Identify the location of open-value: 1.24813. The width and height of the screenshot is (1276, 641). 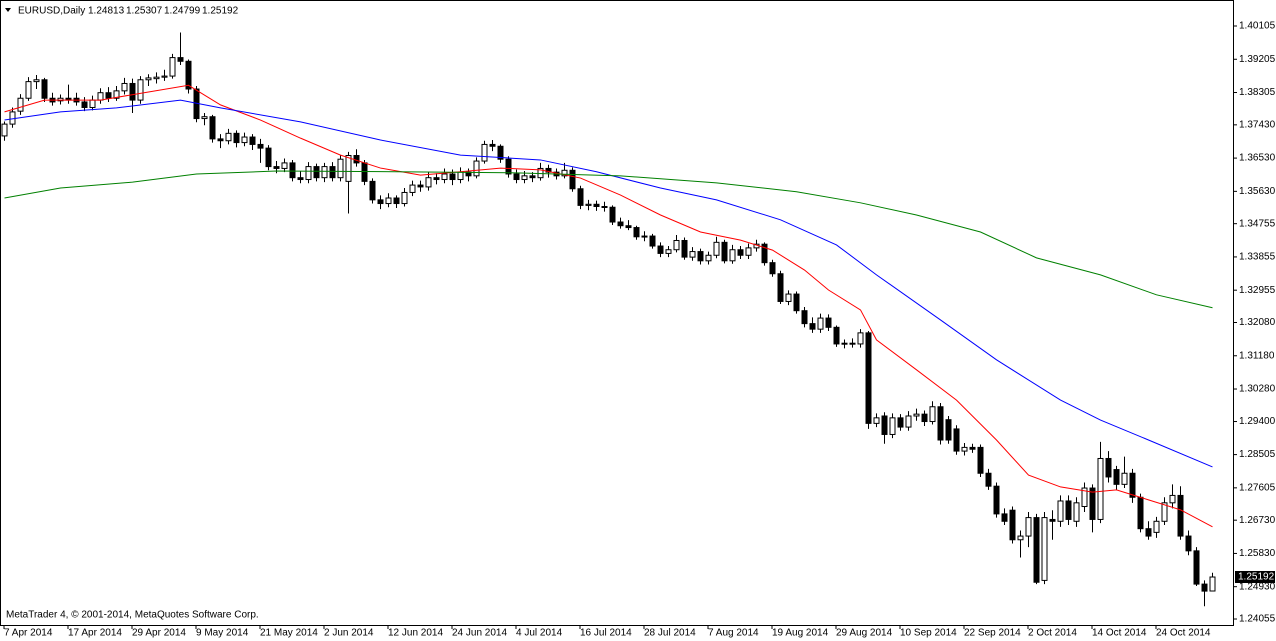
(106, 11).